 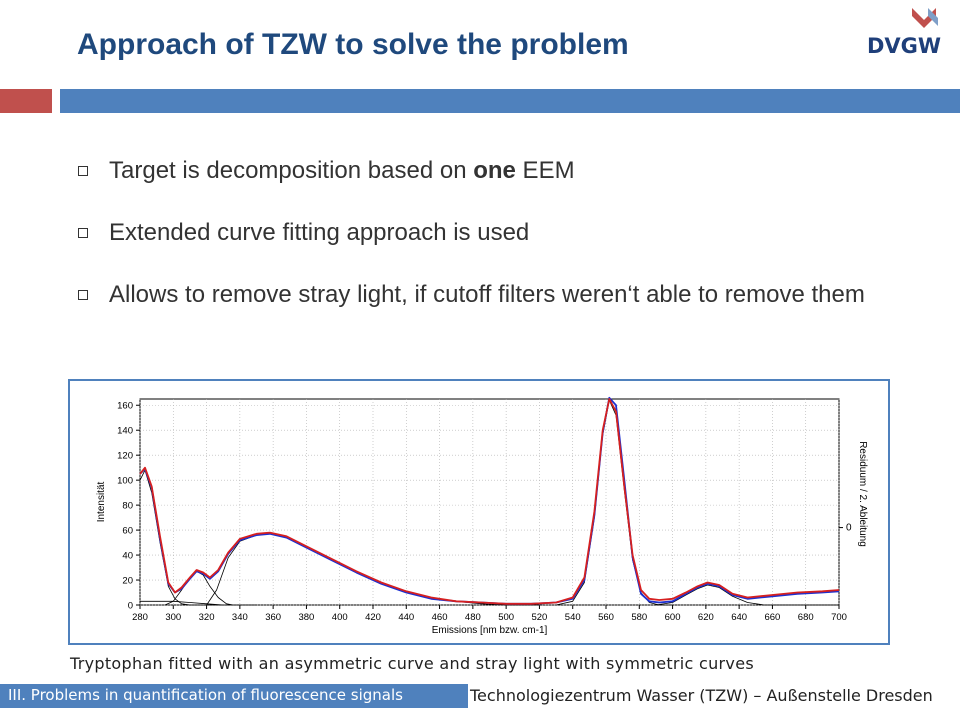 What do you see at coordinates (101, 501) in the screenshot?
I see `y-axis-label: Intensität` at bounding box center [101, 501].